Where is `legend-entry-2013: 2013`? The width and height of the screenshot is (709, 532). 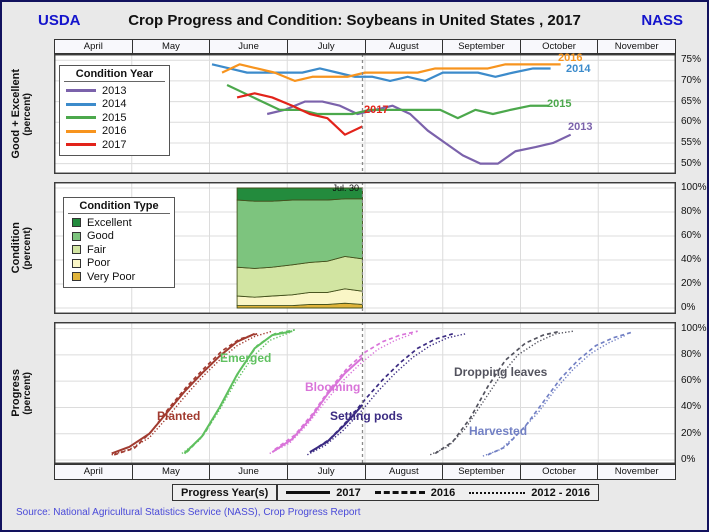
legend-entry-2013: 2013 is located at coordinates (114, 91).